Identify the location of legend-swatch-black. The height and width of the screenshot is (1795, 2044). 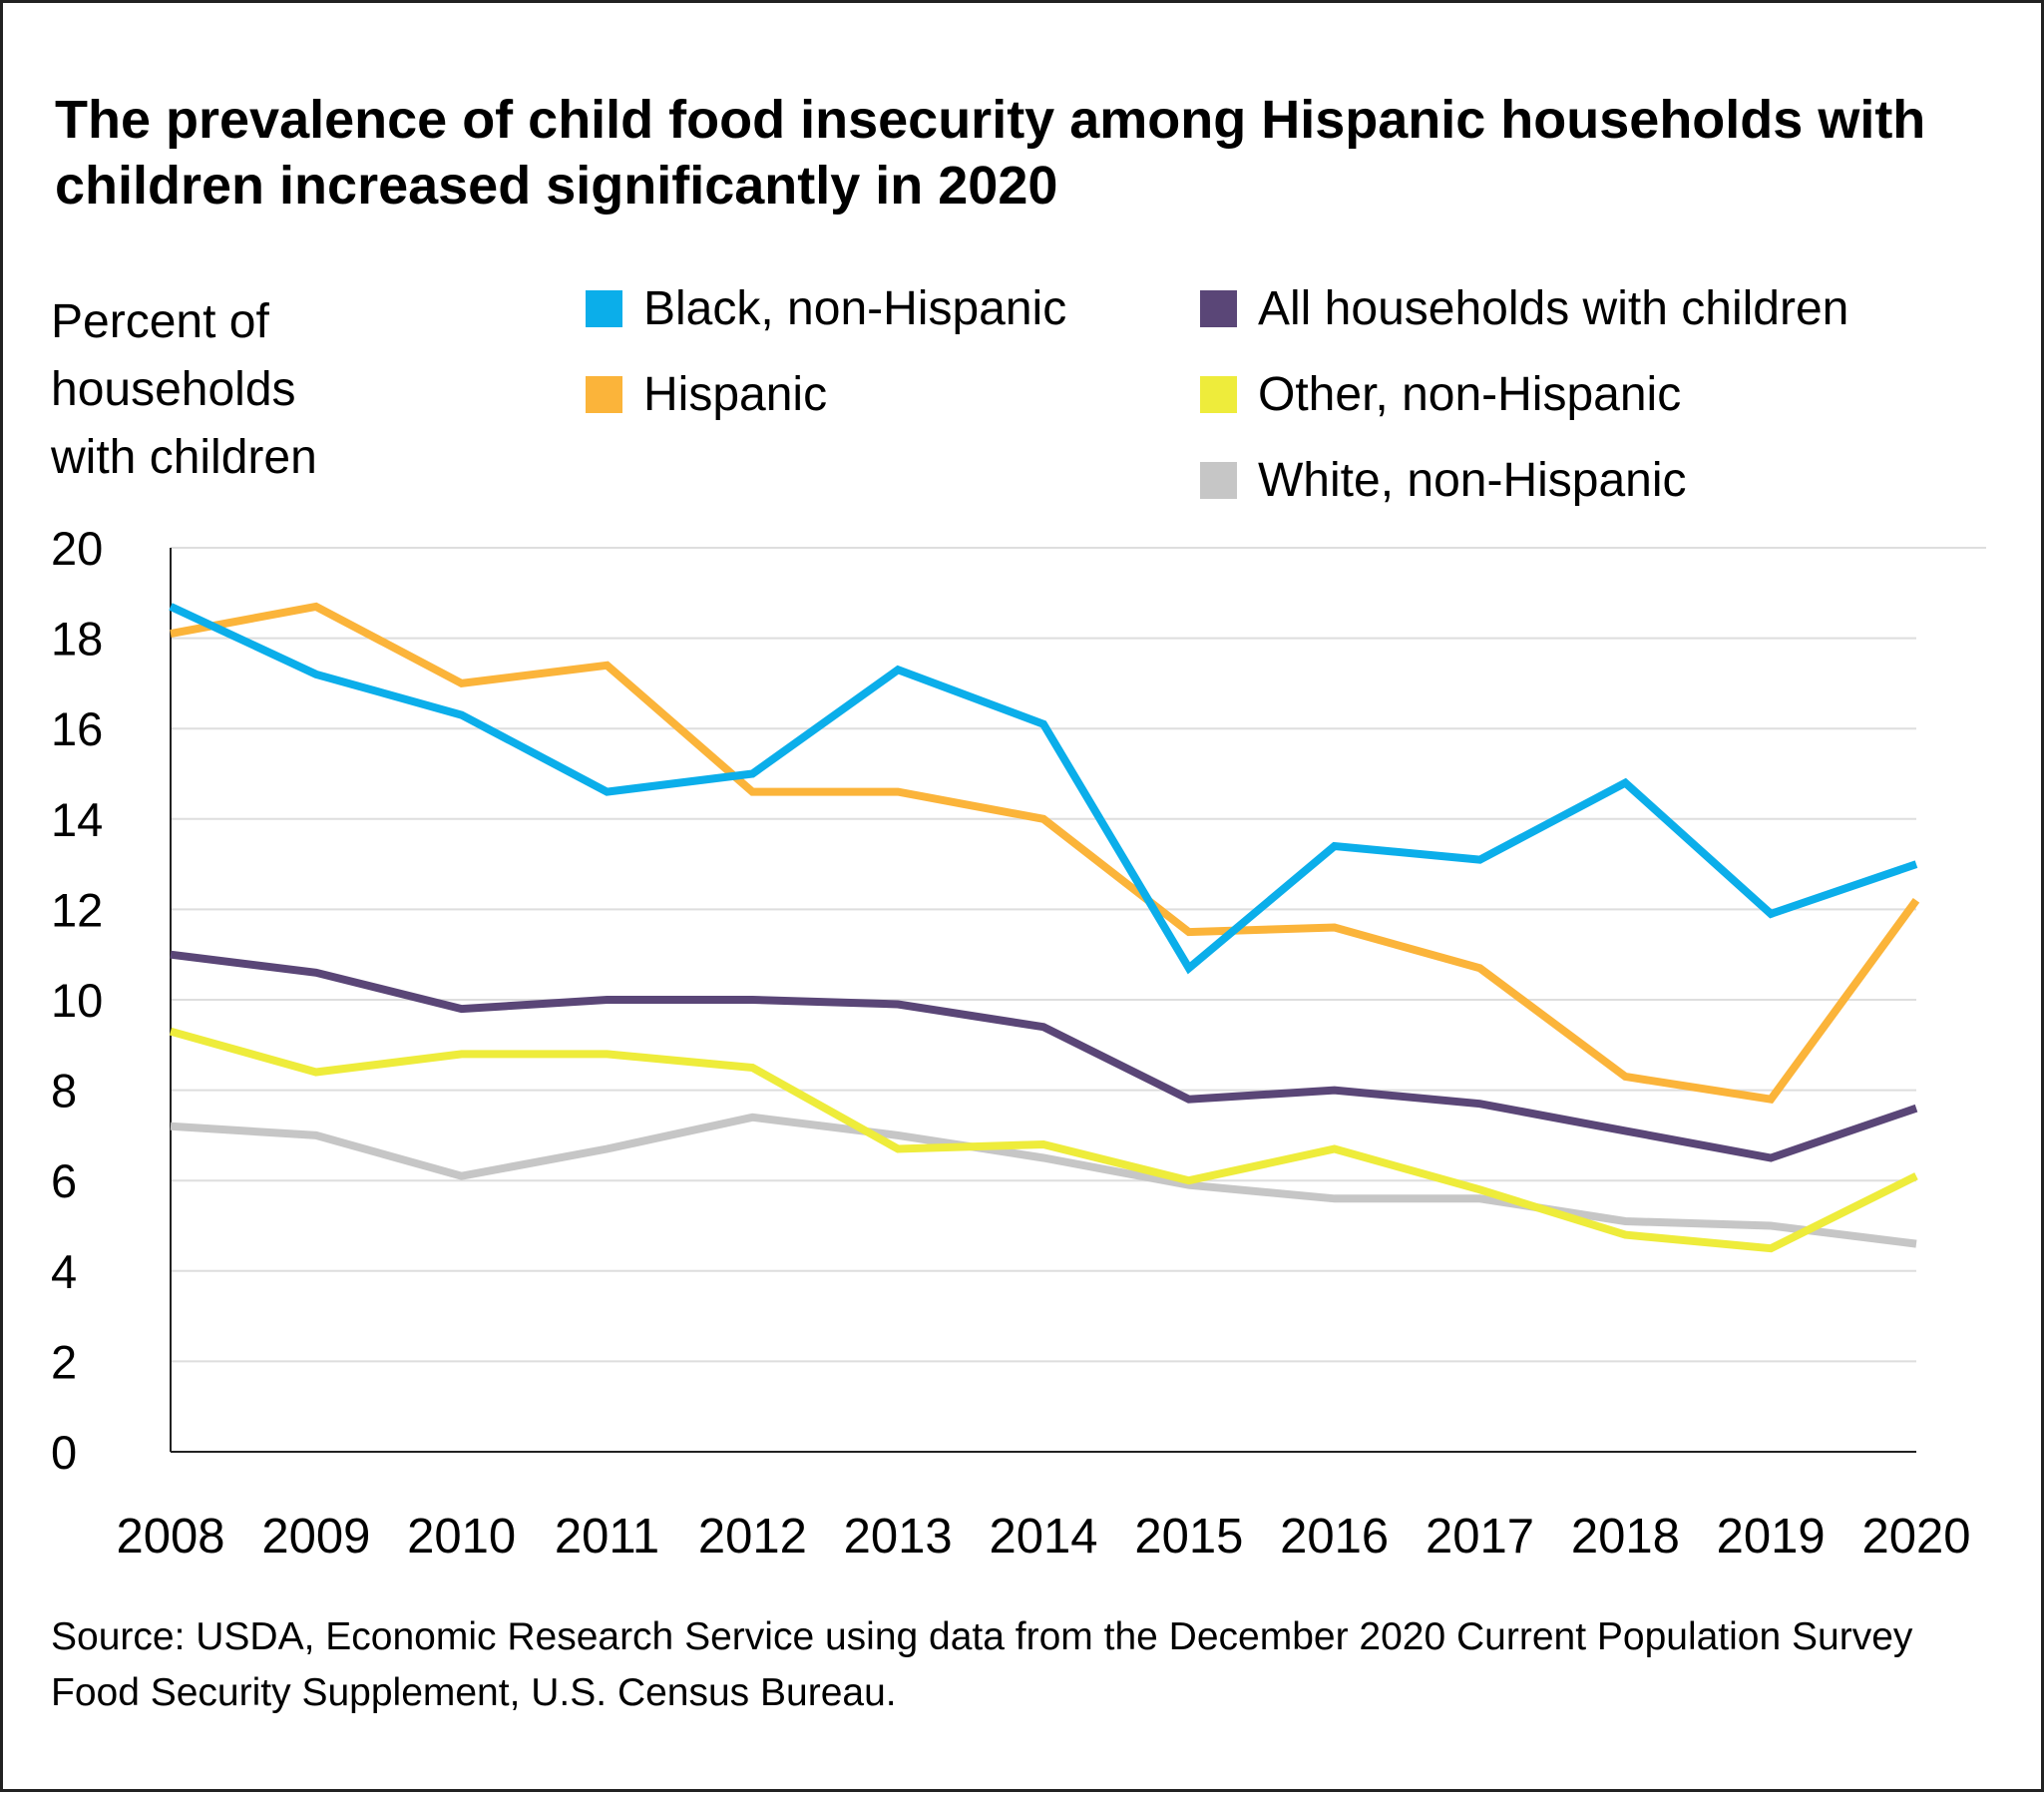
(604, 308).